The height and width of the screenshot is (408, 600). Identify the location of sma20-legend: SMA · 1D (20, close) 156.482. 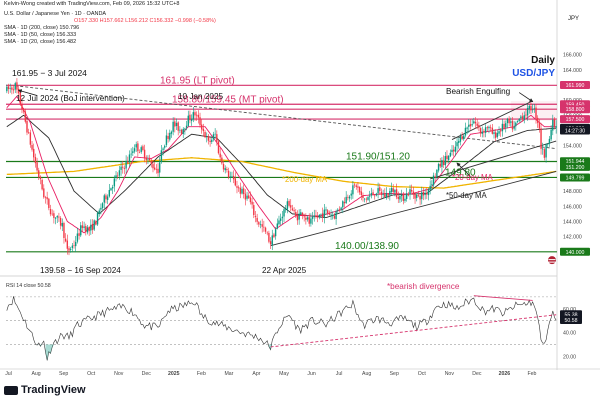
(40, 42).